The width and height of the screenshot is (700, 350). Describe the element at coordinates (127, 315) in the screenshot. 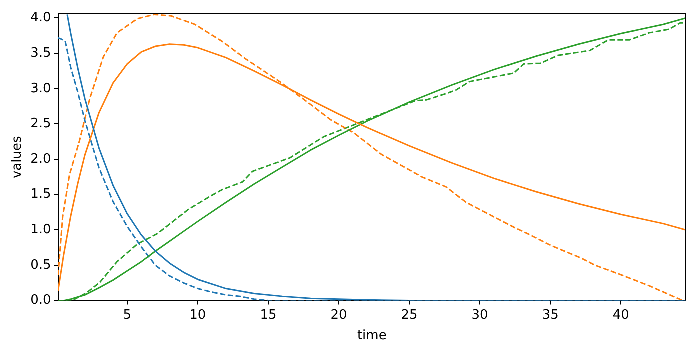

I see `x-tick-label: 5` at that location.